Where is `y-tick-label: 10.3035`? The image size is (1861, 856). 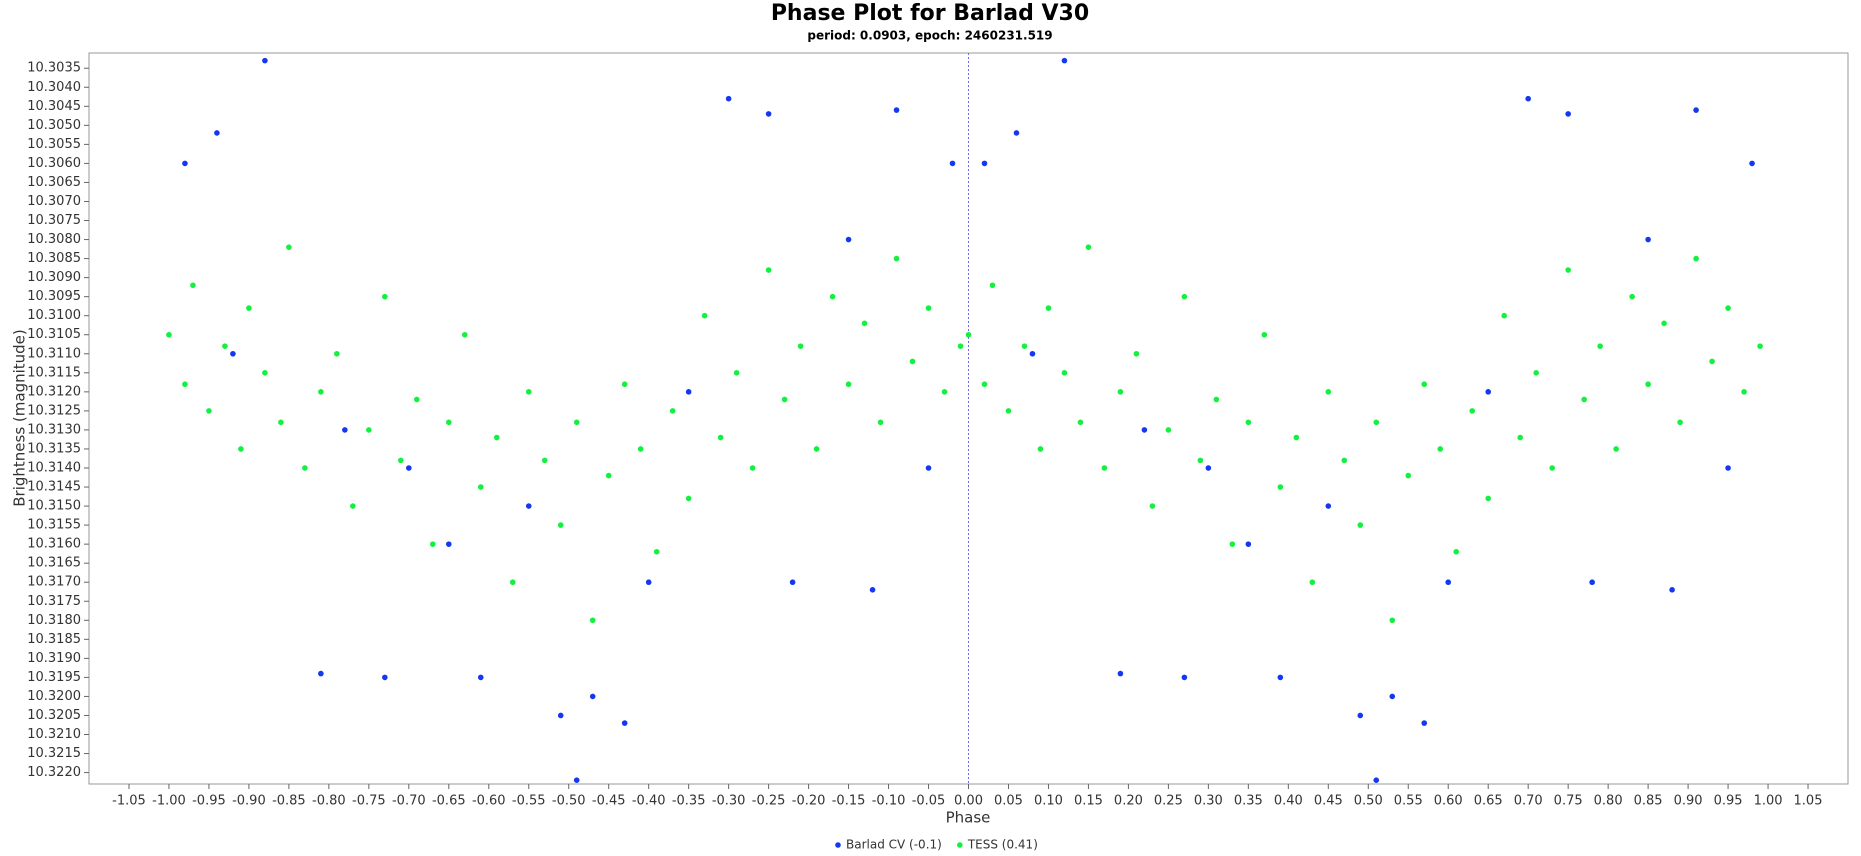 y-tick-label: 10.3035 is located at coordinates (54, 68).